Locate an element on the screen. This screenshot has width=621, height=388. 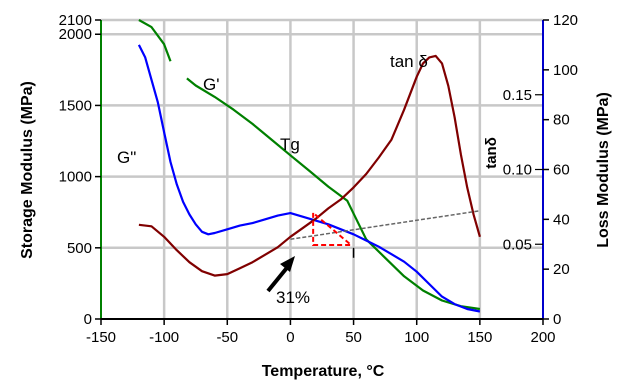
x-tick-label: -50 is located at coordinates (227, 337).